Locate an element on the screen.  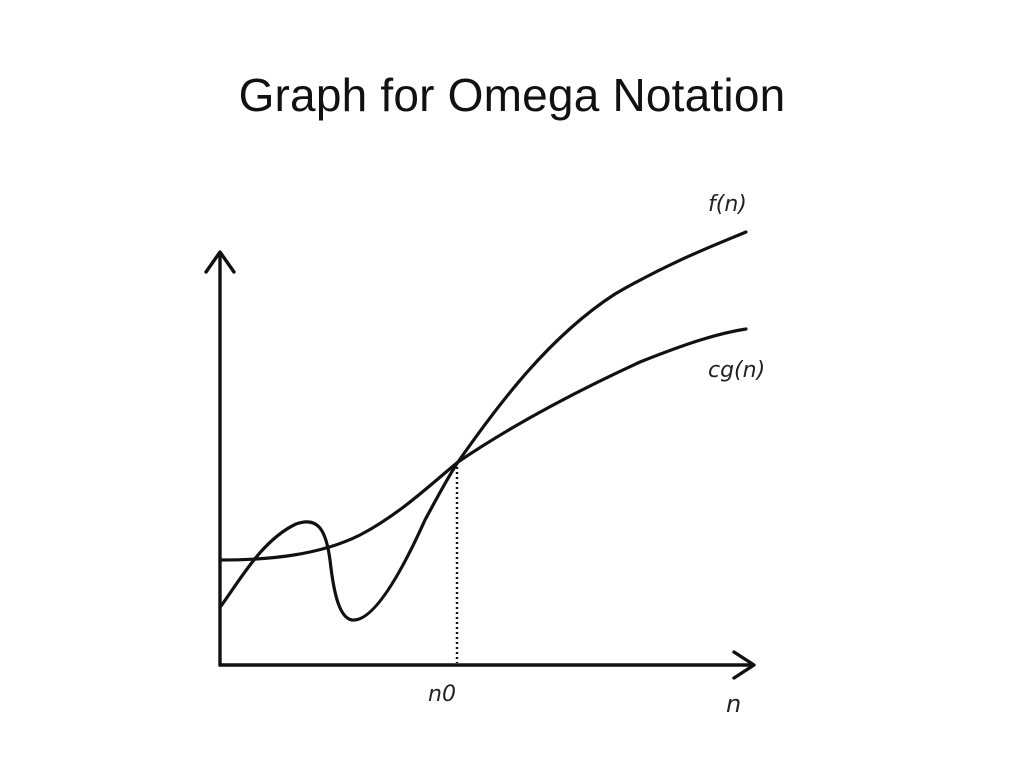
cg-n-label: cg(n) is located at coordinates (736, 370).